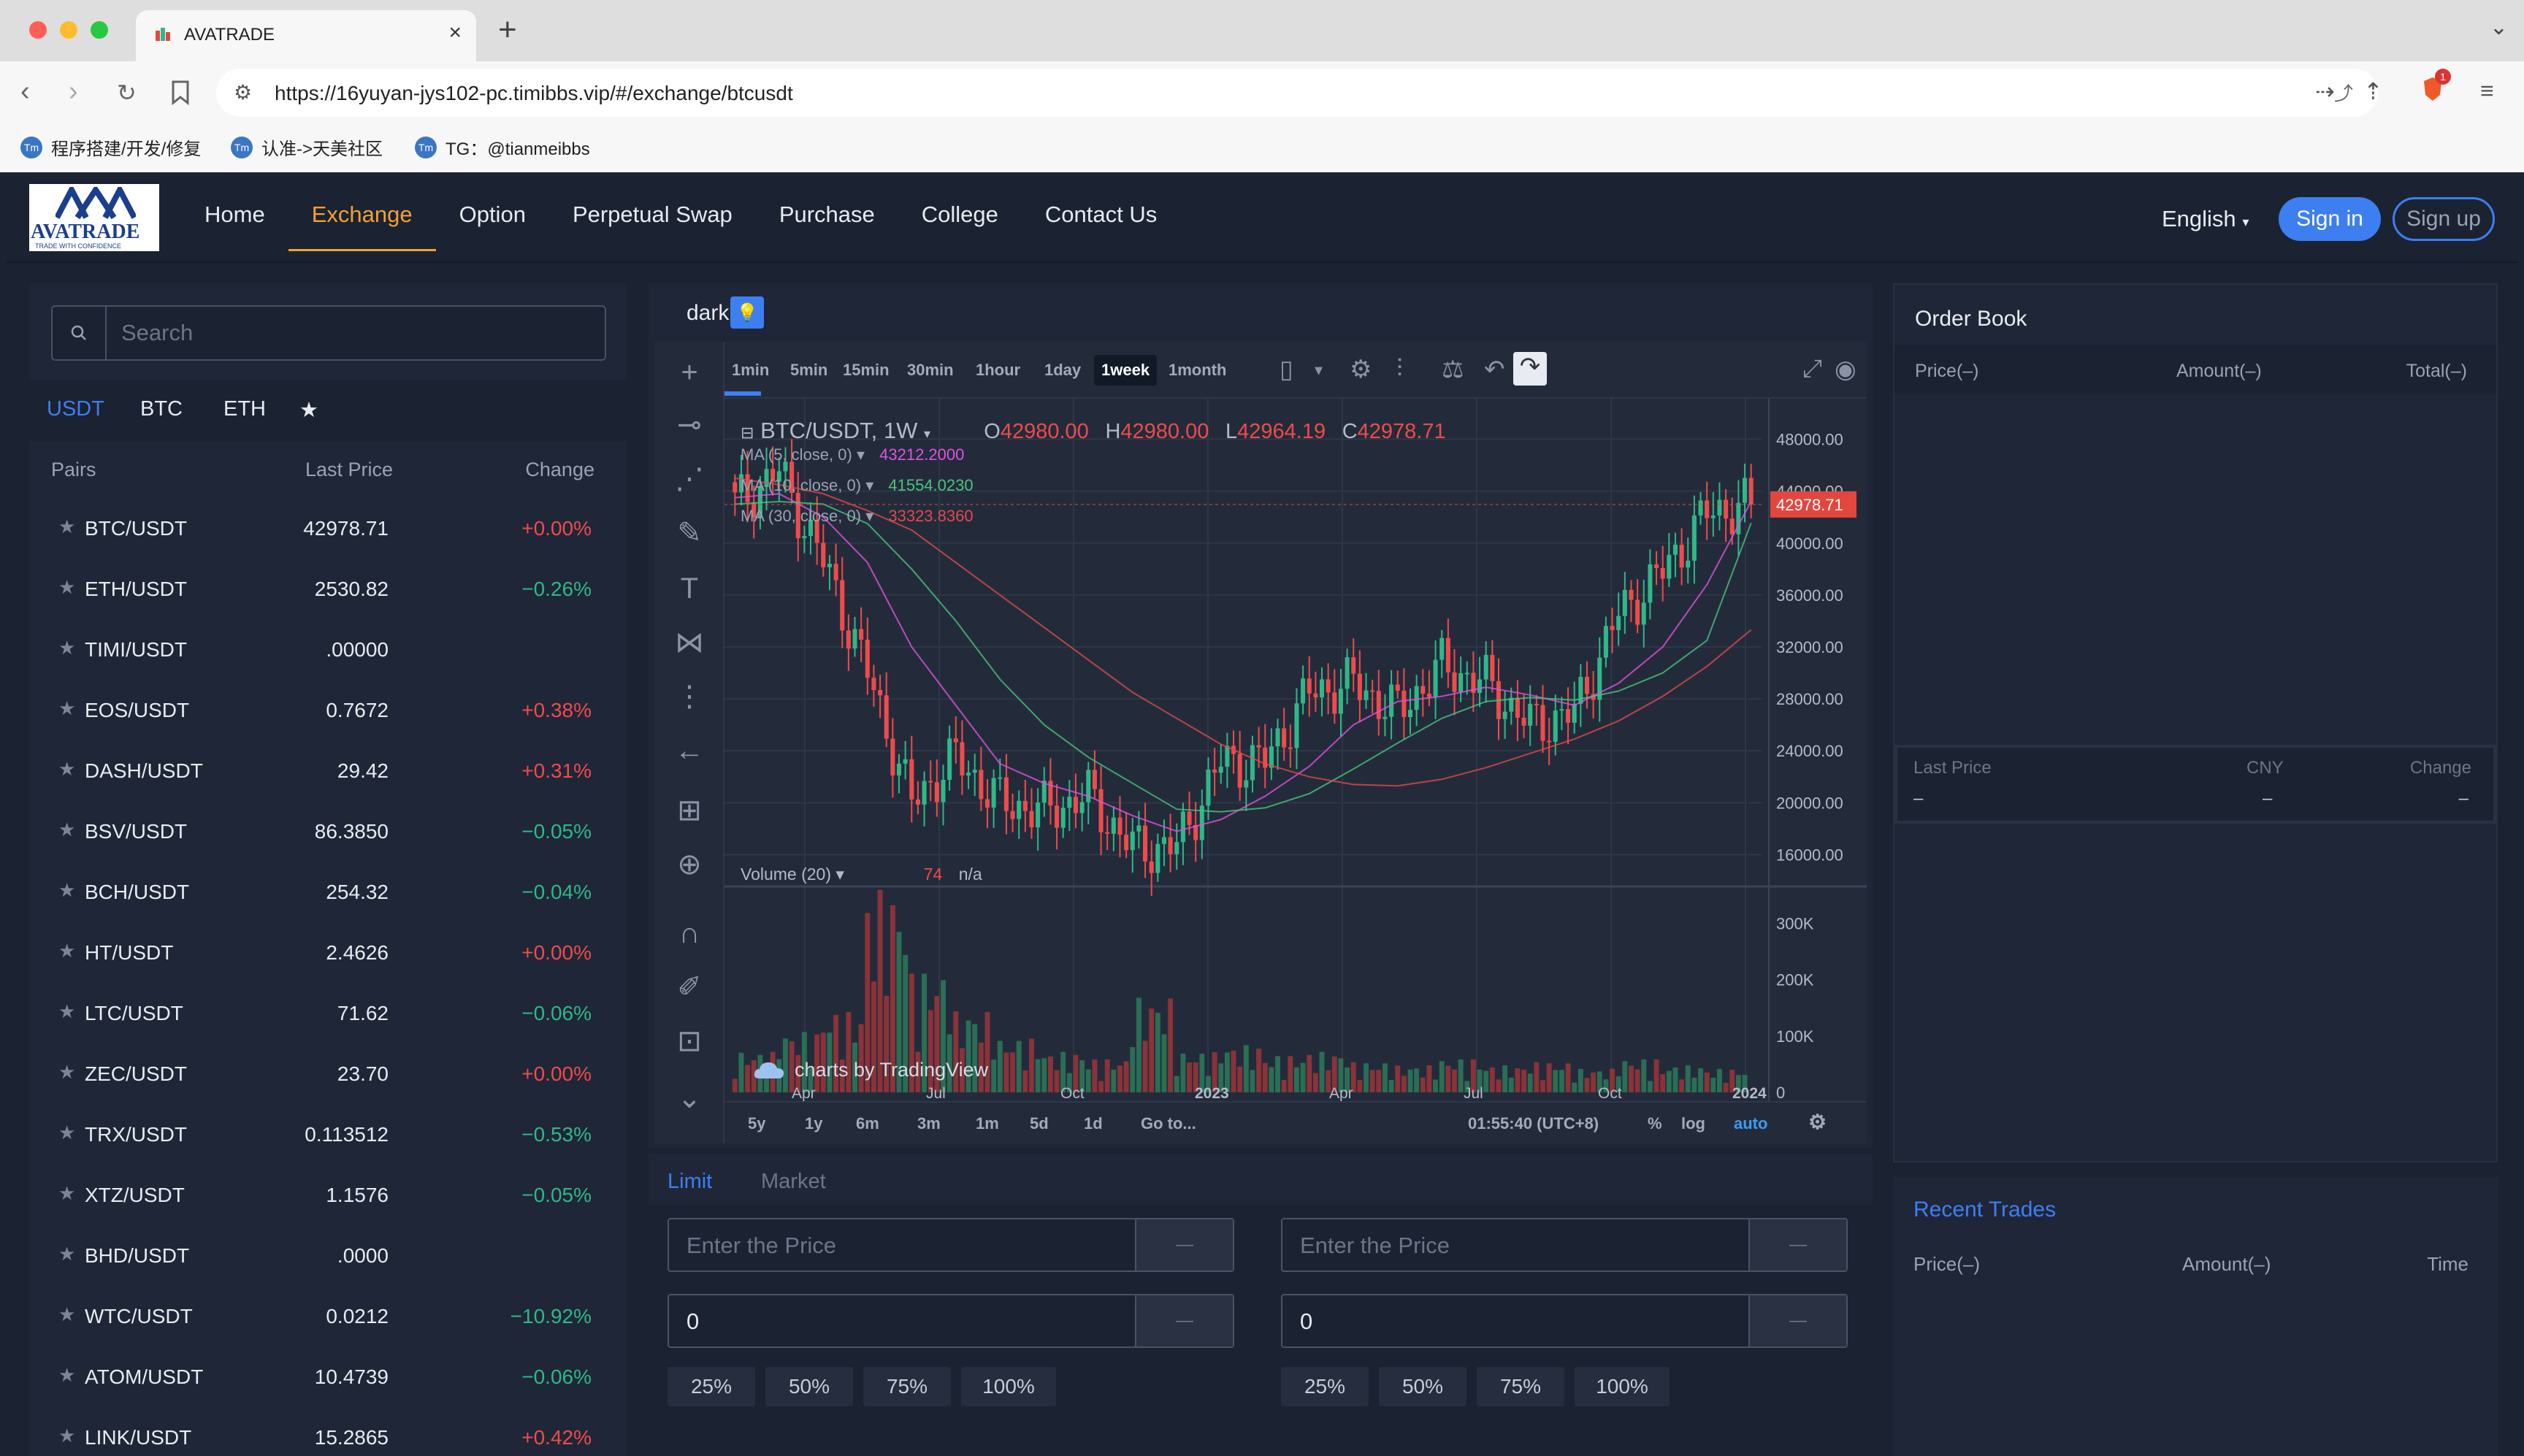  I want to click on pair-row: ★ BCH/USDT 254.32 −0.04%, so click(328, 892).